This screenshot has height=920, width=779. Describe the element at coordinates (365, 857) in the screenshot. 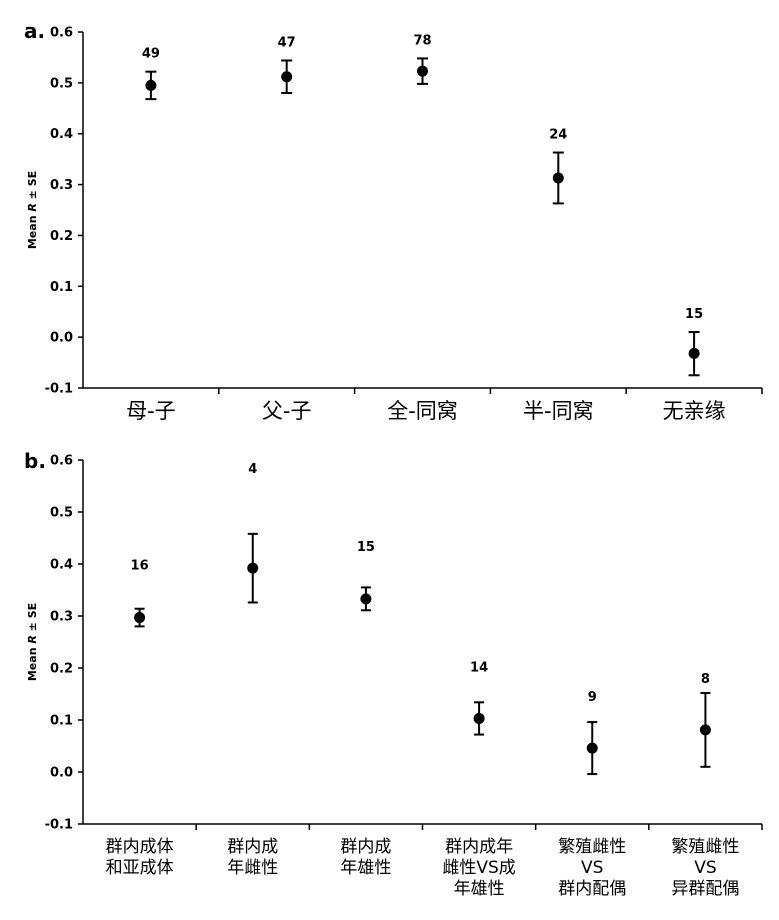

I see `x-category-label: 群内成年雄性` at that location.